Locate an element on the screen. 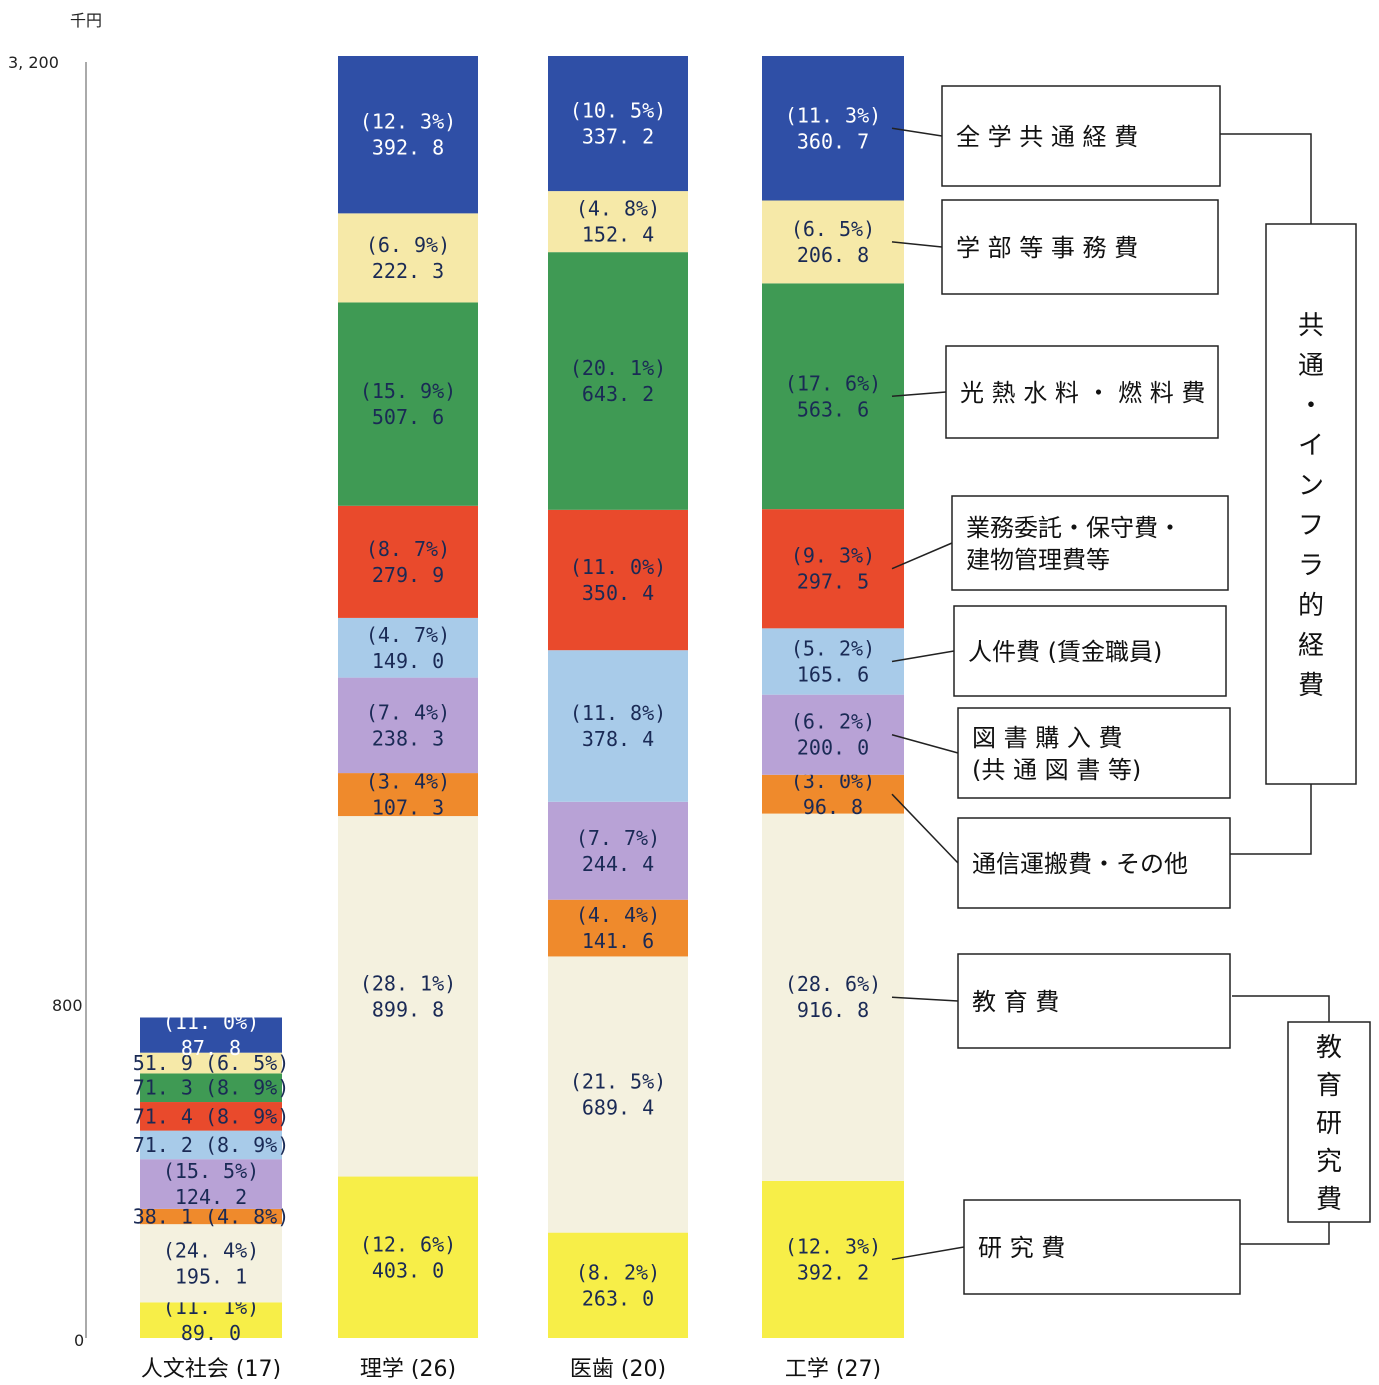 This screenshot has height=1385, width=1379. group-label-char-0-7: 的 is located at coordinates (1311, 606).